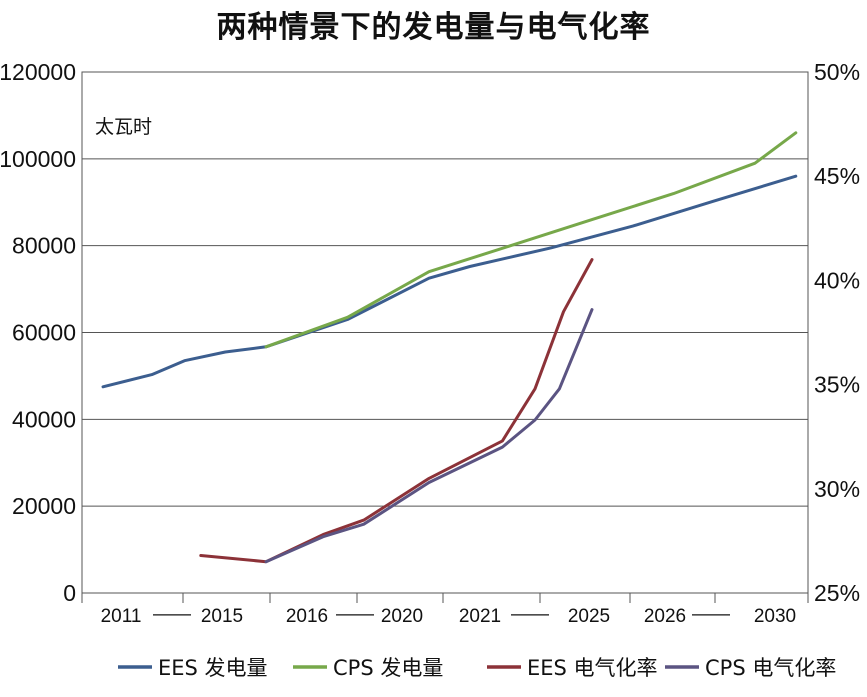 The width and height of the screenshot is (867, 697). I want to click on x-category-label: 2015, so click(222, 616).